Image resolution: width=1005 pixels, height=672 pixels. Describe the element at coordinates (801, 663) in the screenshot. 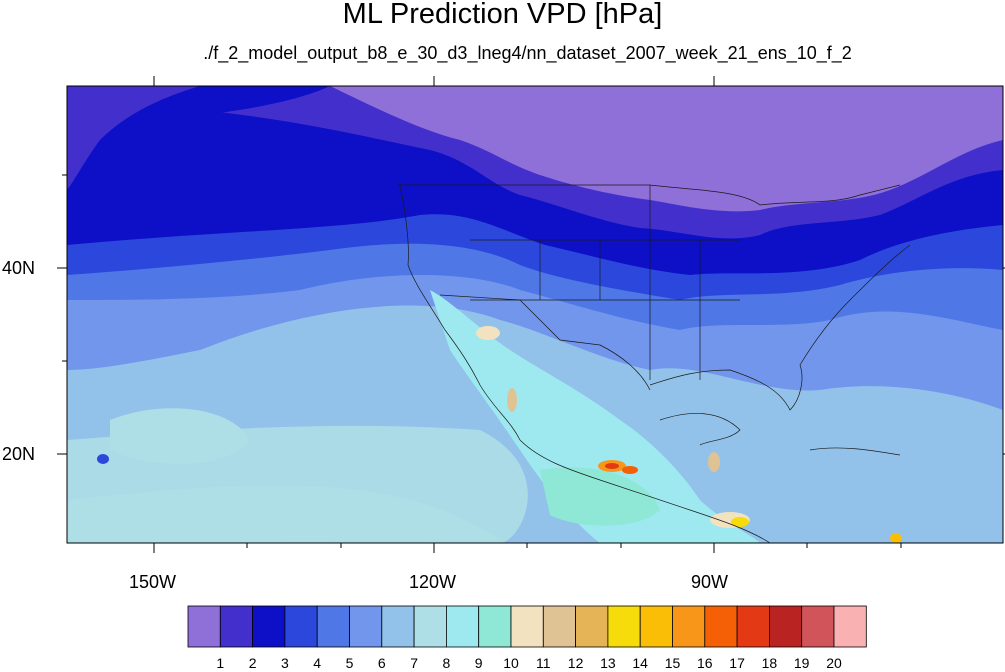

I see `colorbar-label: 19` at that location.